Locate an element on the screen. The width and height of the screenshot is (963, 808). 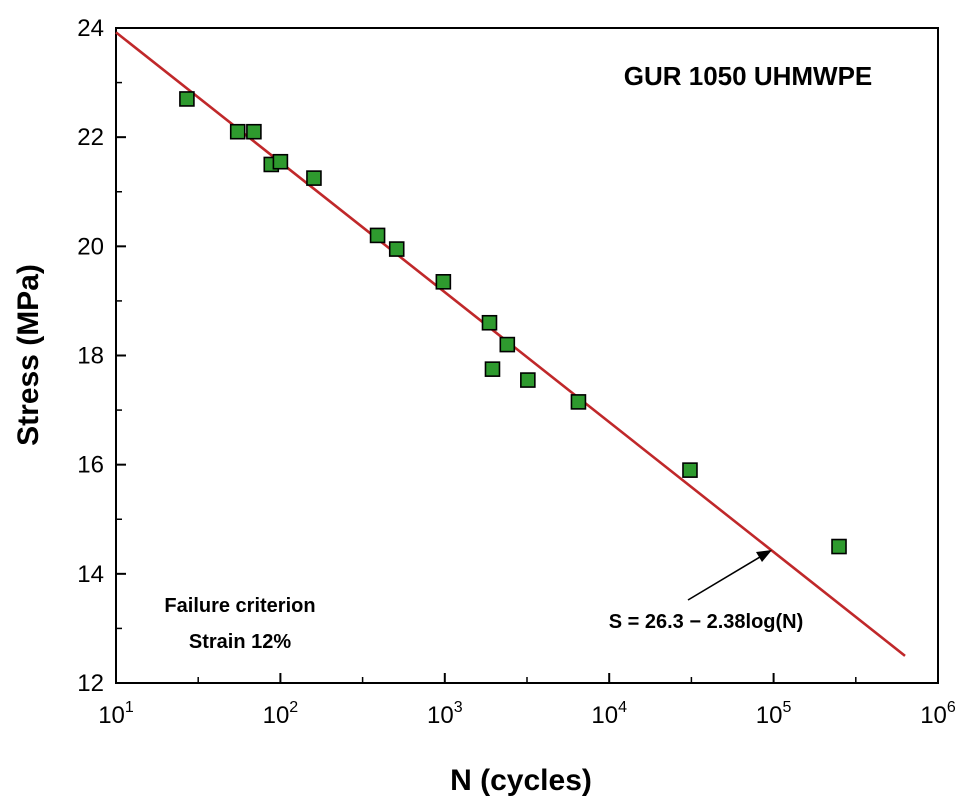
y-tick-label: 22 is located at coordinates (90, 137).